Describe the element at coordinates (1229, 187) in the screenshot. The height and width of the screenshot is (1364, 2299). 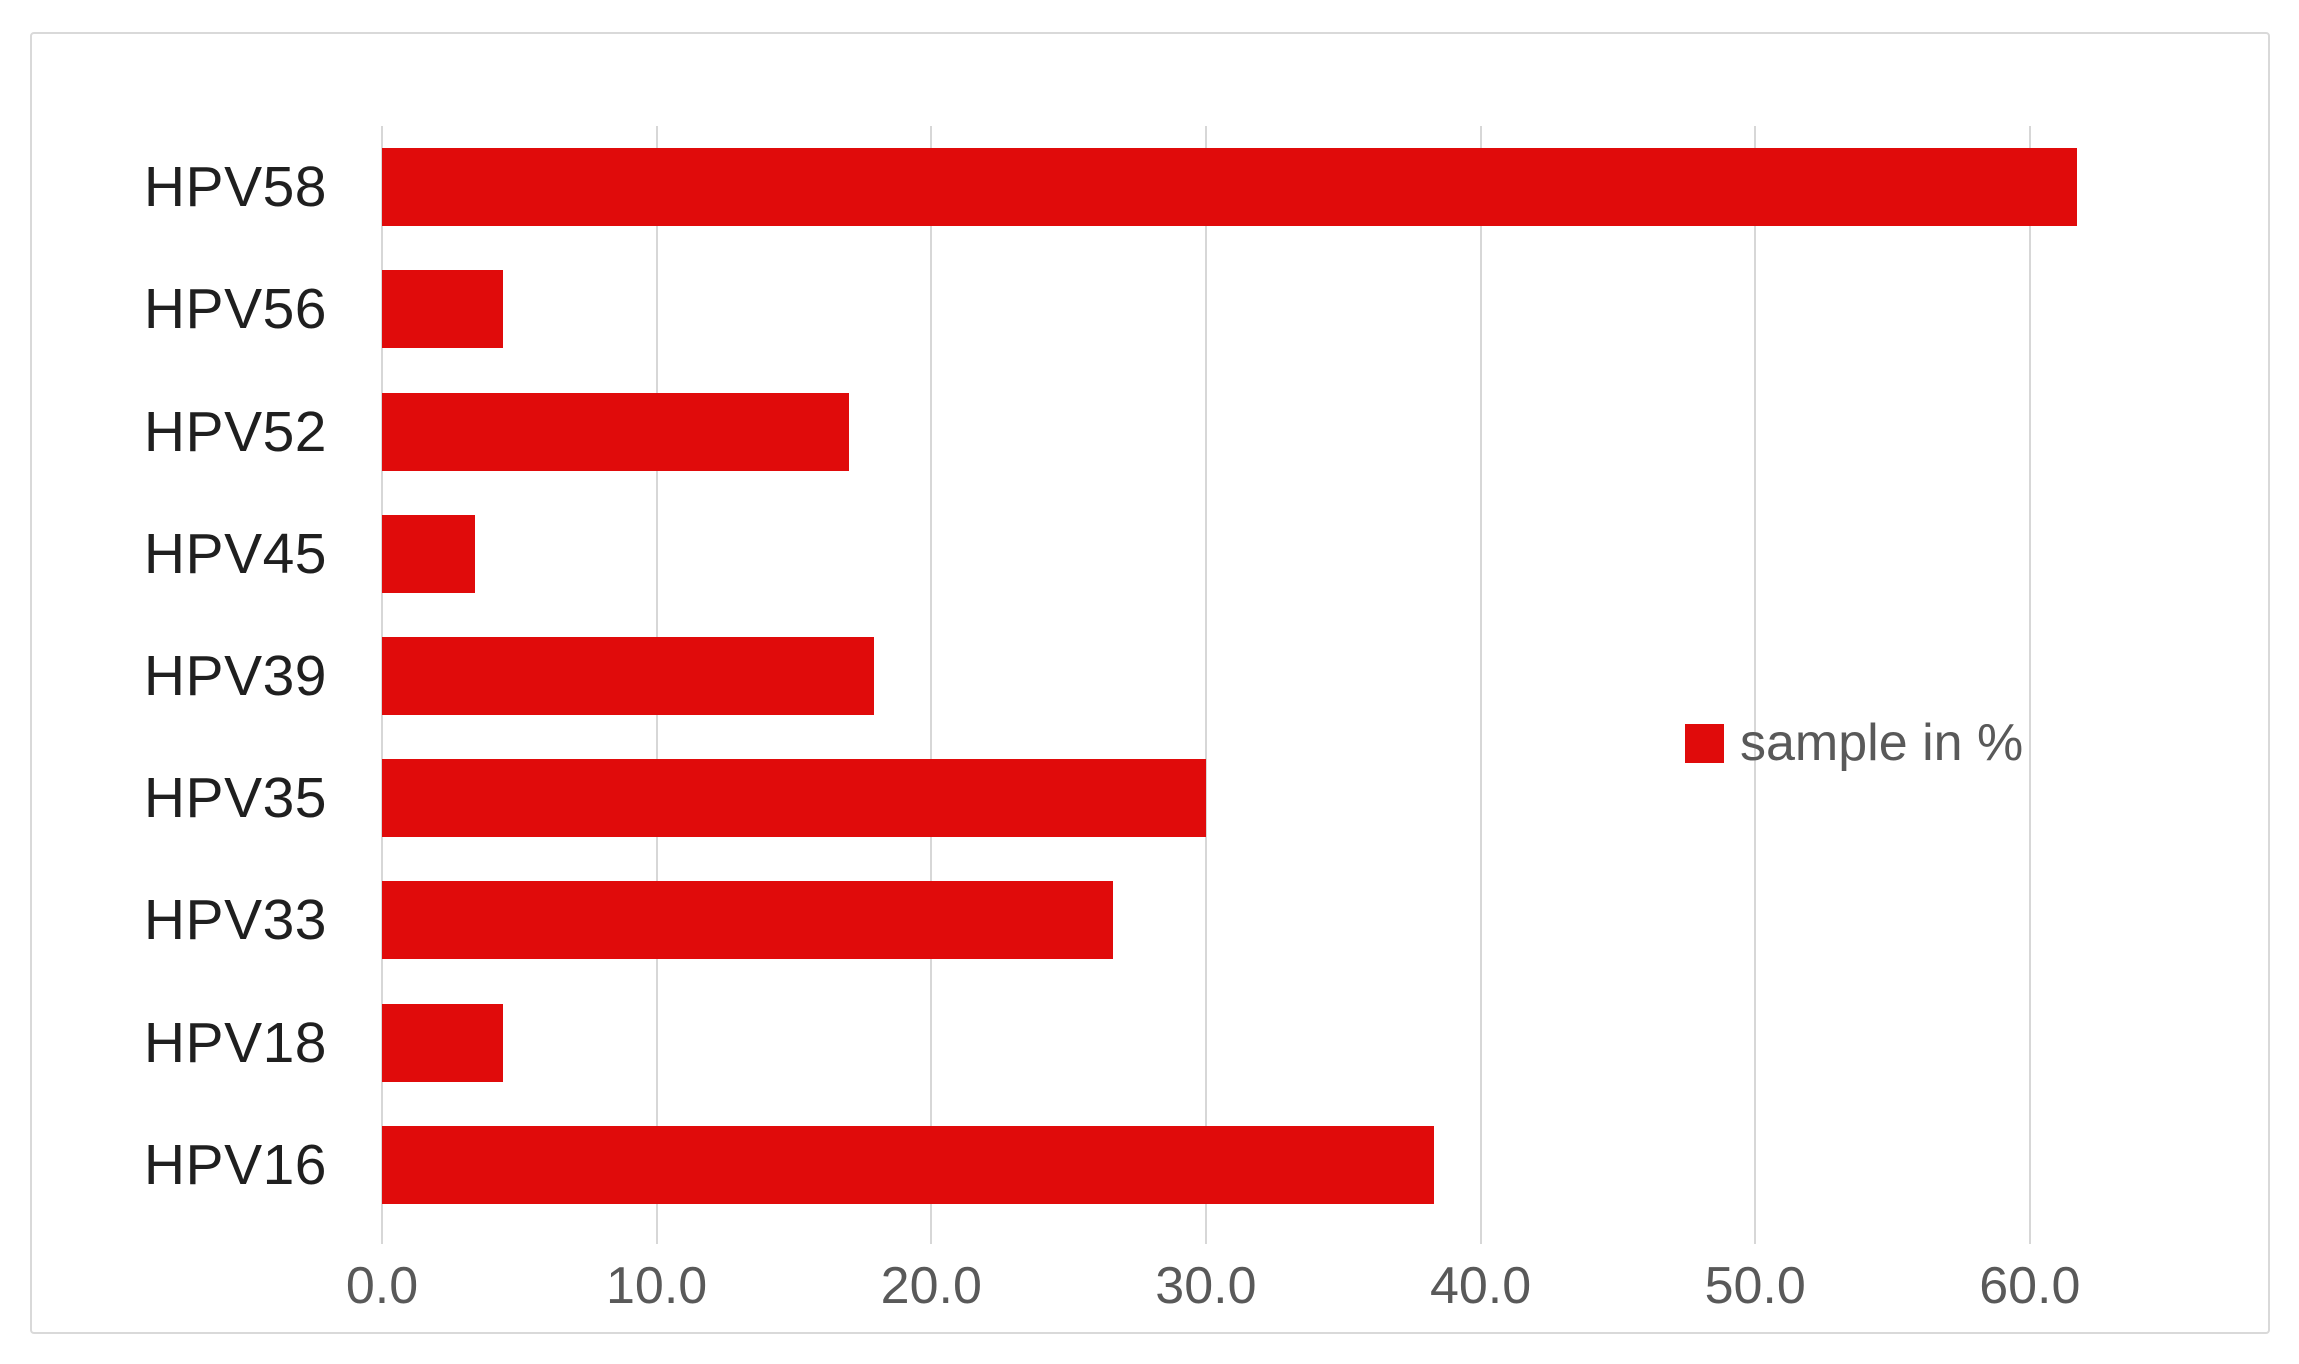
I see `bar-hpv58` at that location.